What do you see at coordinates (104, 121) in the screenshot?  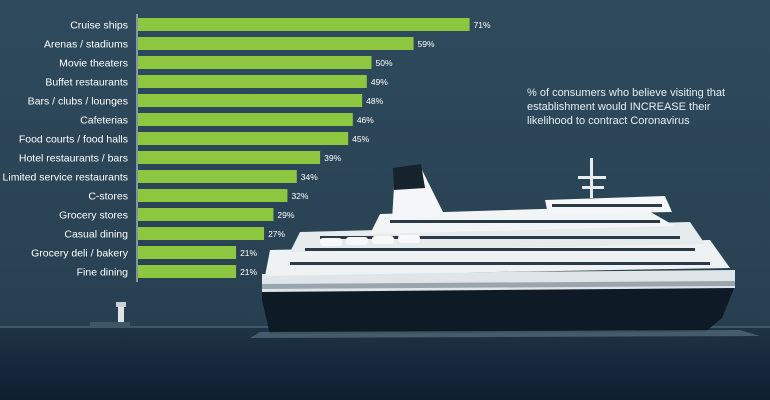 I see `category-label: Cafeterias` at bounding box center [104, 121].